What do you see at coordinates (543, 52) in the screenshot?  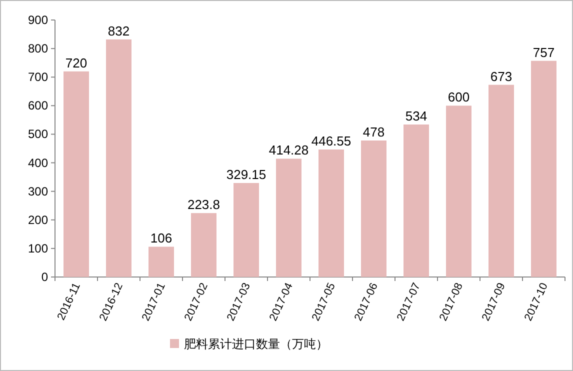 I see `data-label: 757` at bounding box center [543, 52].